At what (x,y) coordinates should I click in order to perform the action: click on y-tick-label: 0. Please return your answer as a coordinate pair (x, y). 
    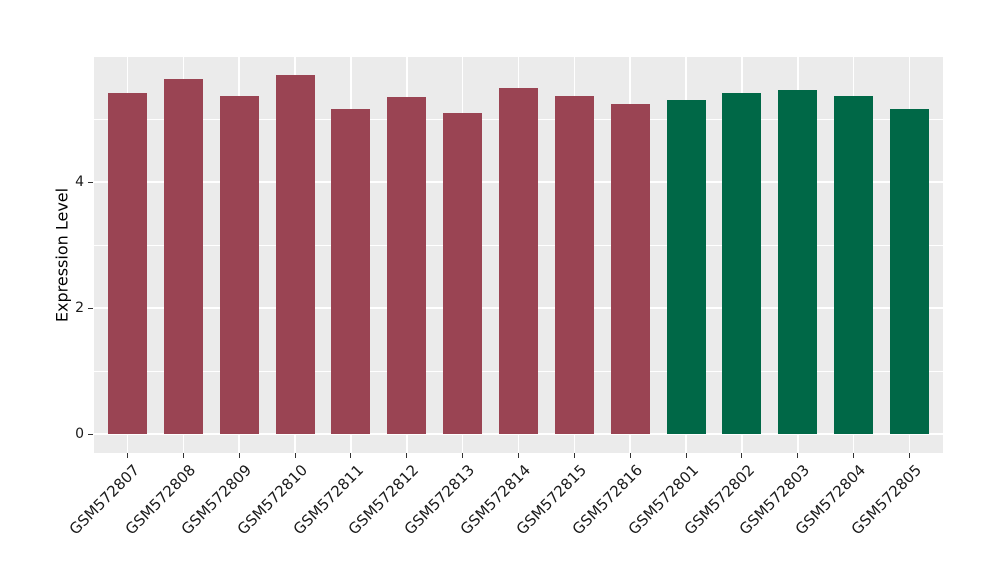
    Looking at the image, I should click on (79, 434).